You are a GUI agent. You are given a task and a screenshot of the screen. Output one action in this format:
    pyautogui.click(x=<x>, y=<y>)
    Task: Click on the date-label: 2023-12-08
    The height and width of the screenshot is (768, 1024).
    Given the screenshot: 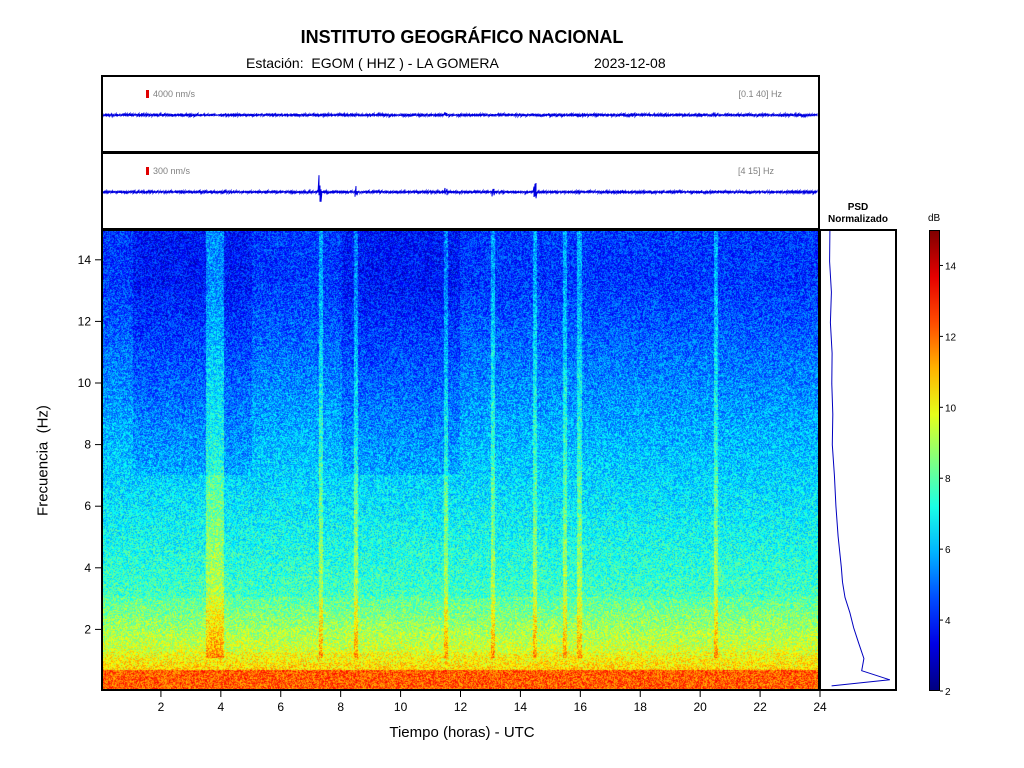 What is the action you would take?
    pyautogui.click(x=630, y=63)
    